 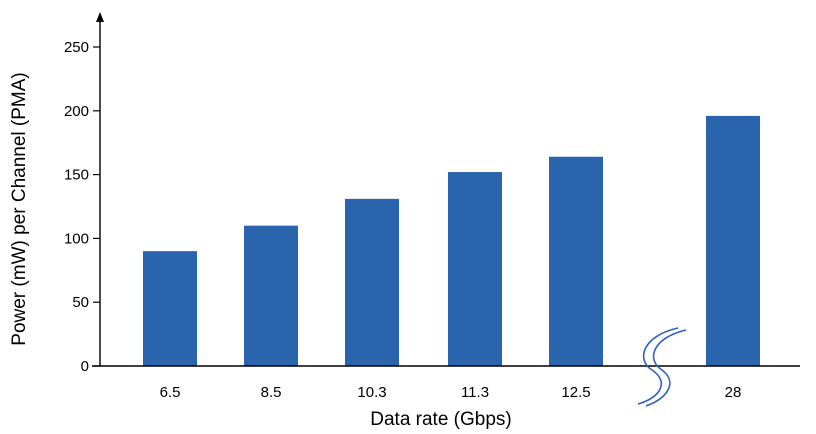 What do you see at coordinates (733, 392) in the screenshot?
I see `x-tick-label: 28` at bounding box center [733, 392].